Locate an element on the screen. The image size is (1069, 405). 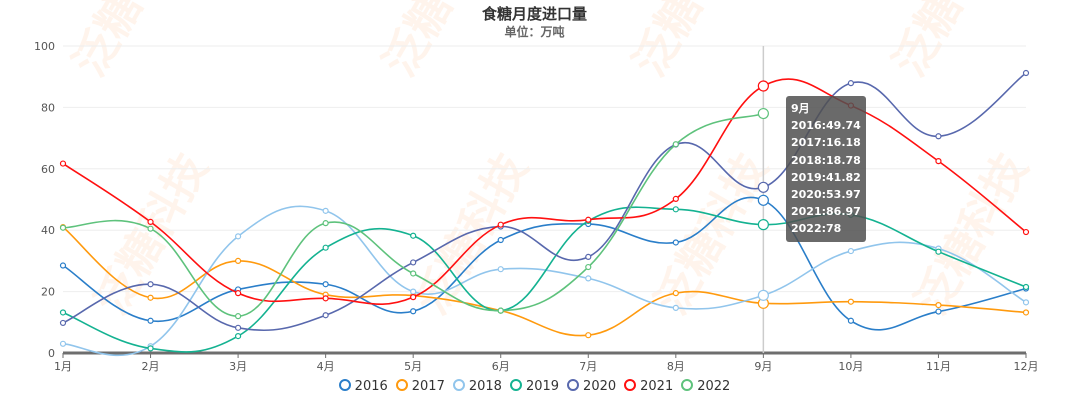
legend-item-2021: 2021 is located at coordinates (648, 386).